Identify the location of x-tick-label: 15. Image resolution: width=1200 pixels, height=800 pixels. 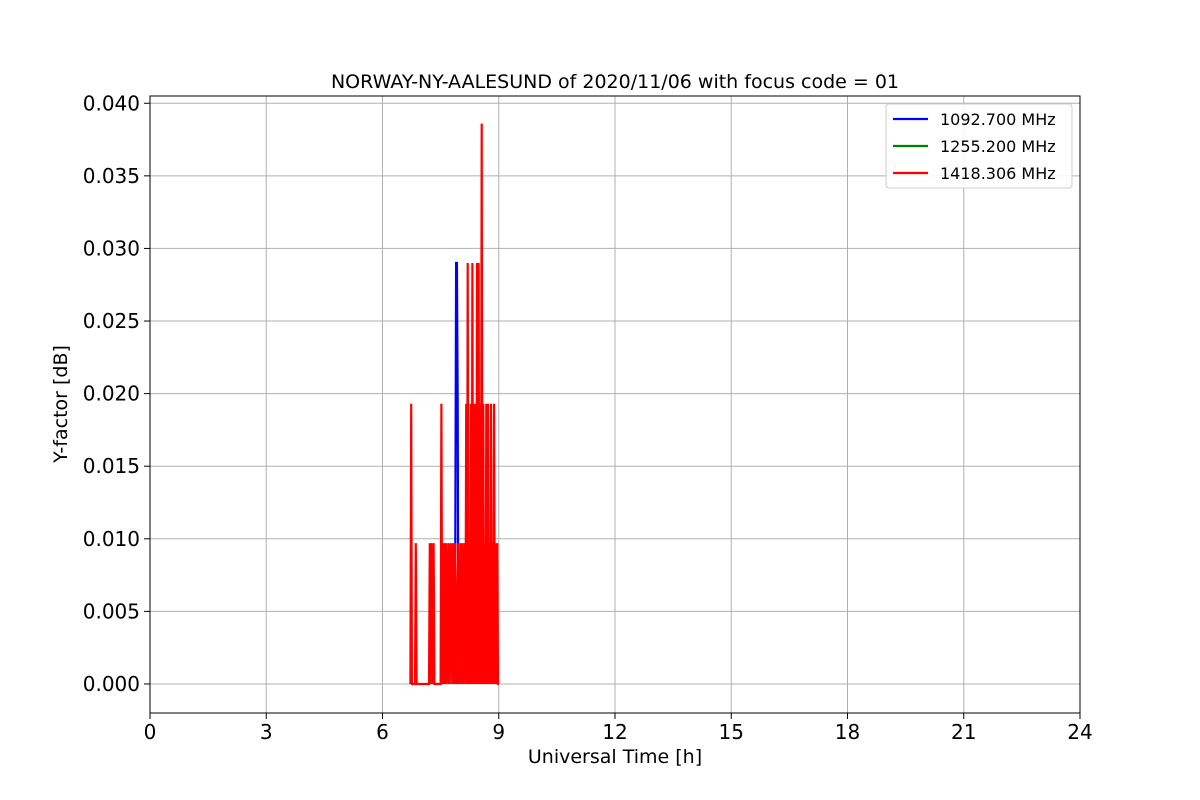
(731, 732).